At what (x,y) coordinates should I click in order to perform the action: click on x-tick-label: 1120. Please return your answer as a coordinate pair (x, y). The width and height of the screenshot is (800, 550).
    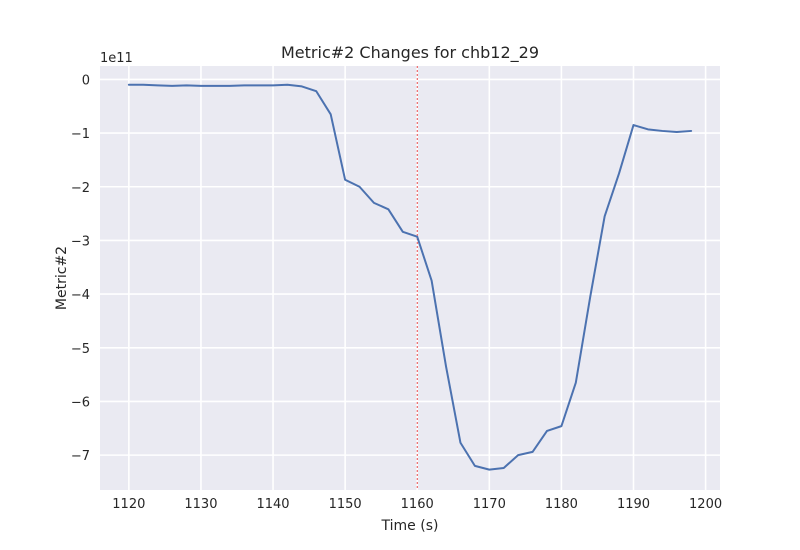
    Looking at the image, I should click on (128, 504).